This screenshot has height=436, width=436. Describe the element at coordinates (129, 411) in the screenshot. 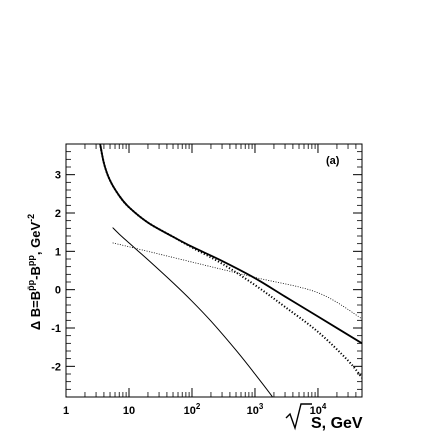

I see `x-tick-label: 10` at that location.